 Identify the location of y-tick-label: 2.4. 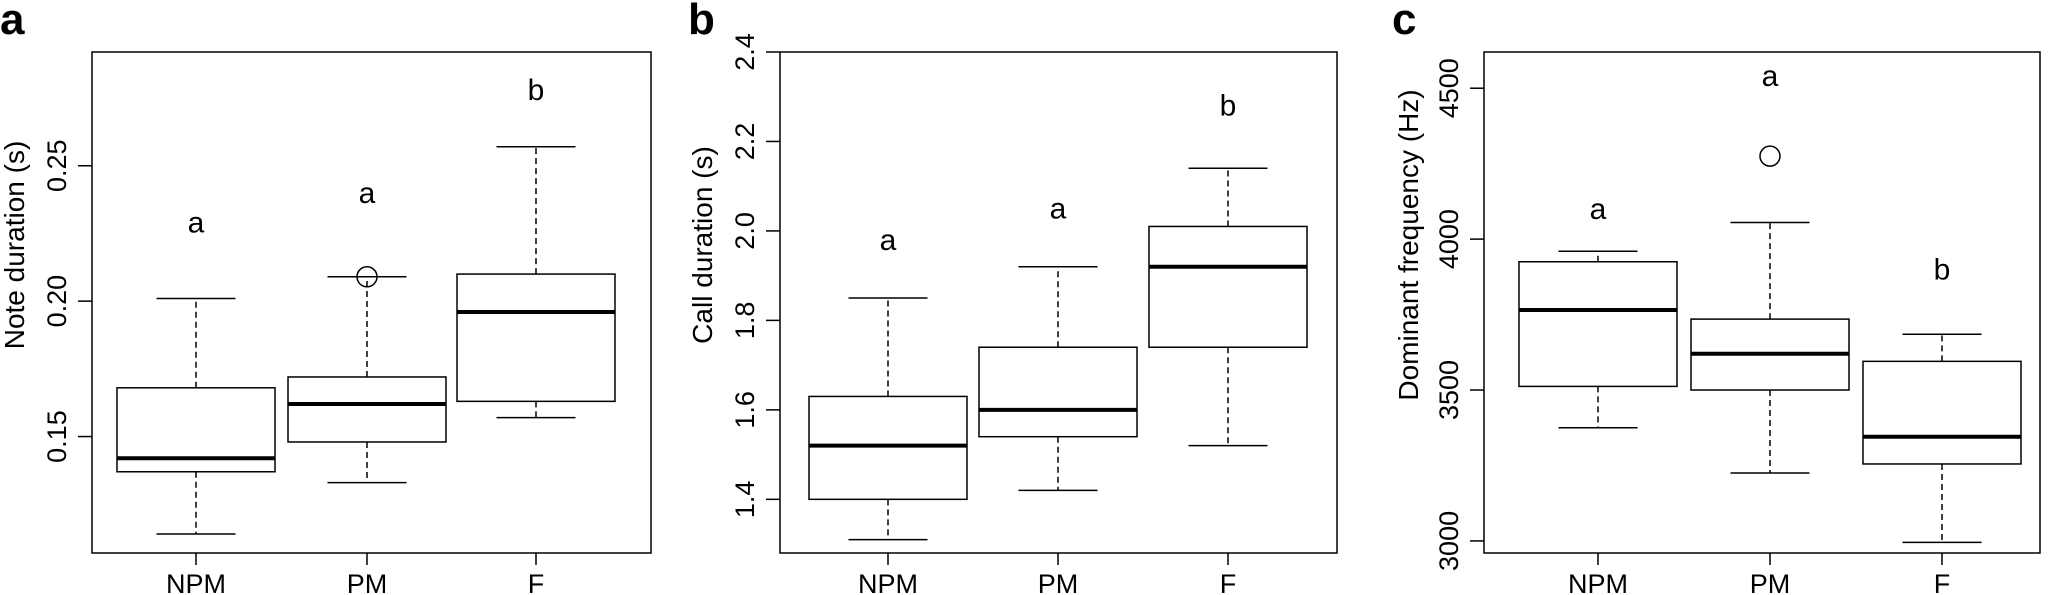
(745, 52).